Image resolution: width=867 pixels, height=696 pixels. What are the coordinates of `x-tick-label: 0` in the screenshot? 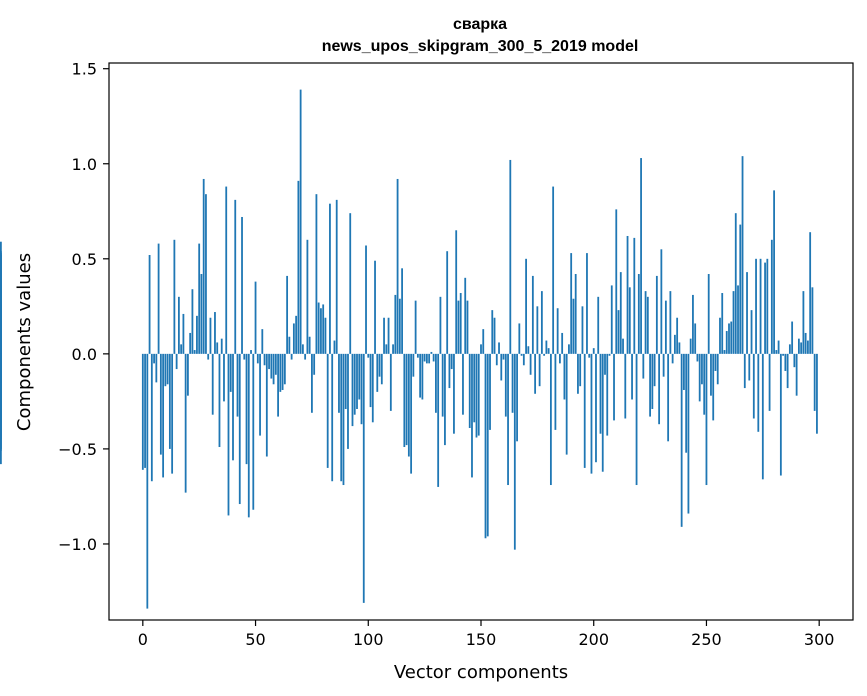 It's located at (143, 639).